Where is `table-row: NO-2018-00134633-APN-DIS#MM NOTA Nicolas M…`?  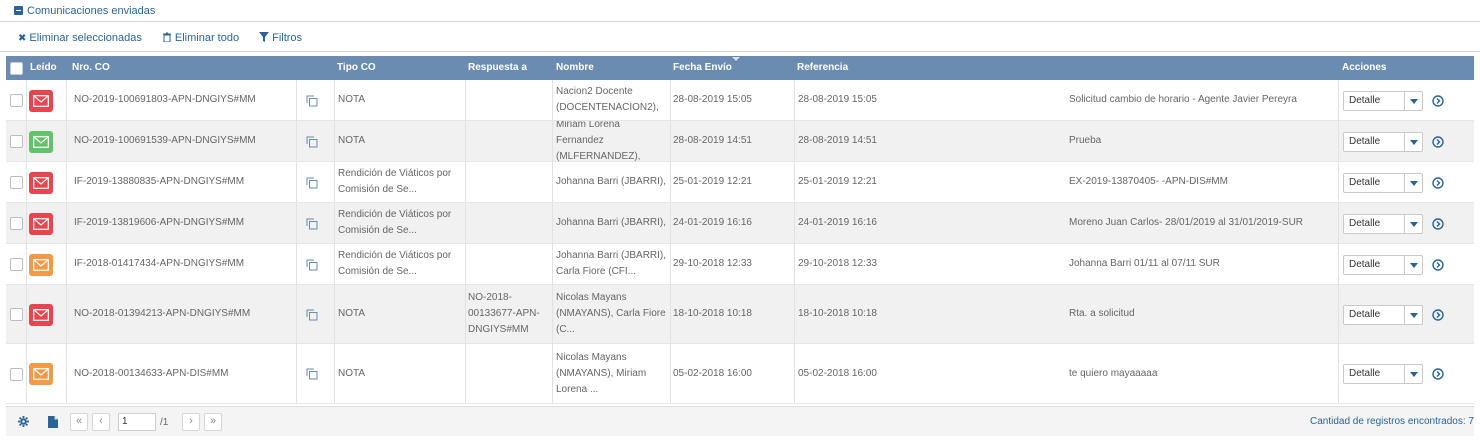 table-row: NO-2018-00134633-APN-DIS#MM NOTA Nicolas M… is located at coordinates (740, 374).